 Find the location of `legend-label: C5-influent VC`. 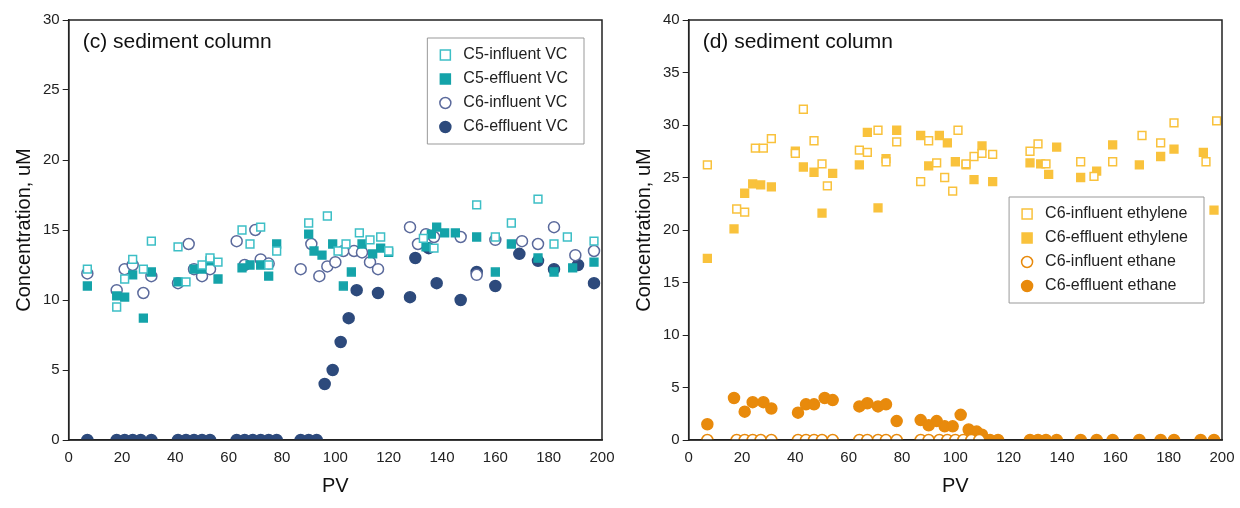

legend-label: C5-influent VC is located at coordinates (515, 54).